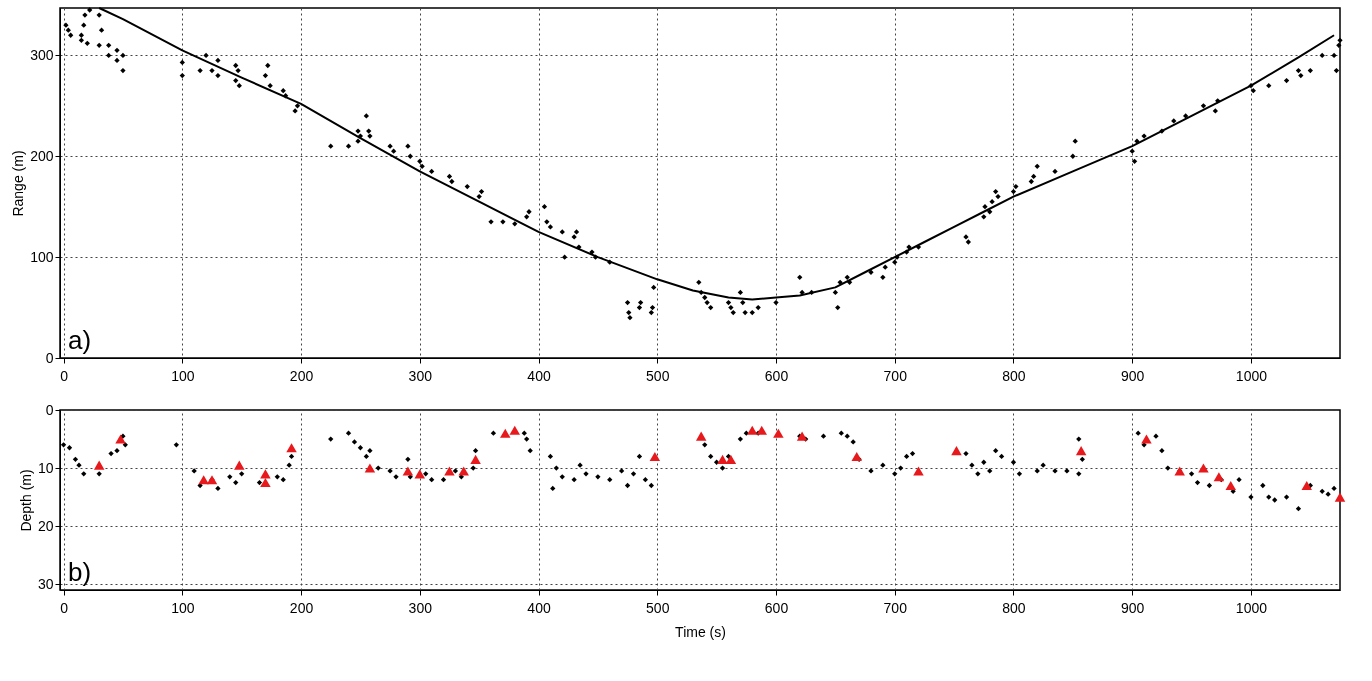 The width and height of the screenshot is (1372, 681). What do you see at coordinates (45, 525) in the screenshot?
I see `y-tick-label: 20` at bounding box center [45, 525].